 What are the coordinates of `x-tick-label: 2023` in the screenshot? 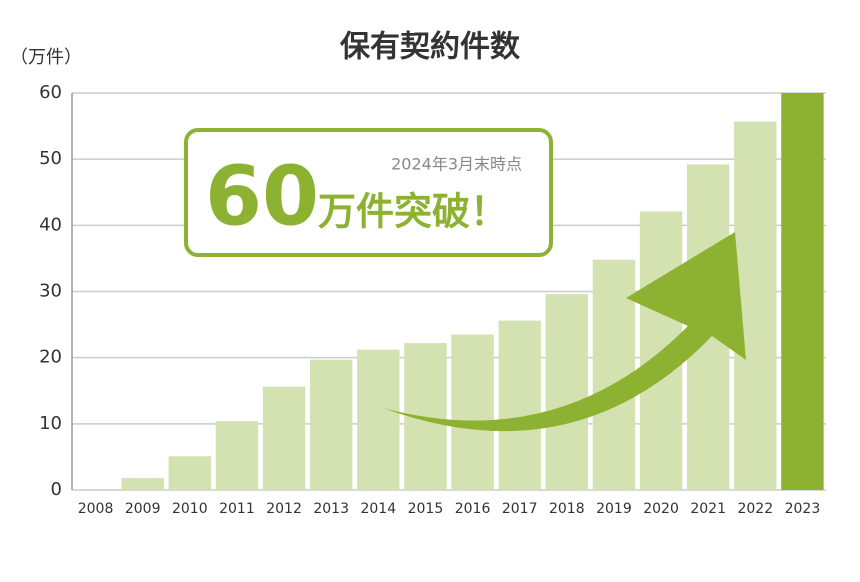 It's located at (803, 509).